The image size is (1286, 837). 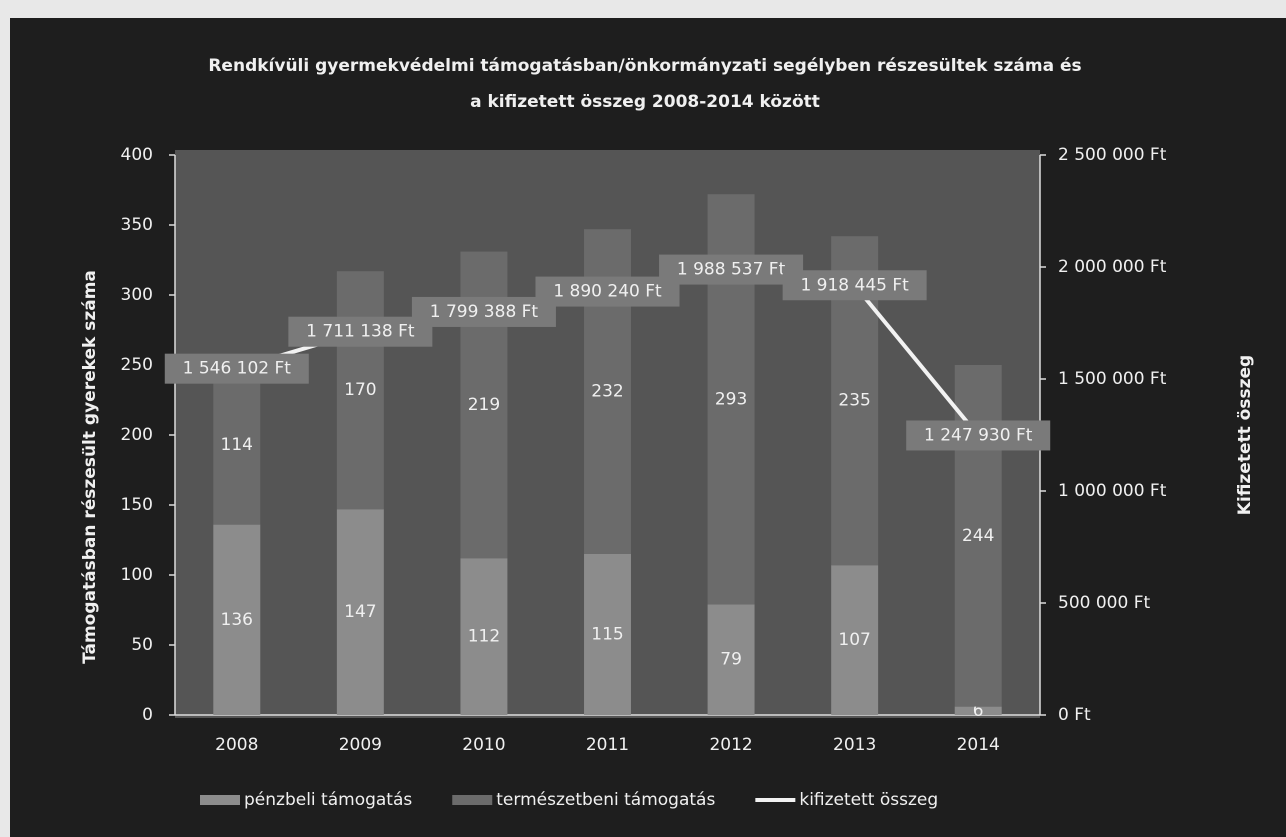 I want to click on data-label: 6, so click(x=978, y=711).